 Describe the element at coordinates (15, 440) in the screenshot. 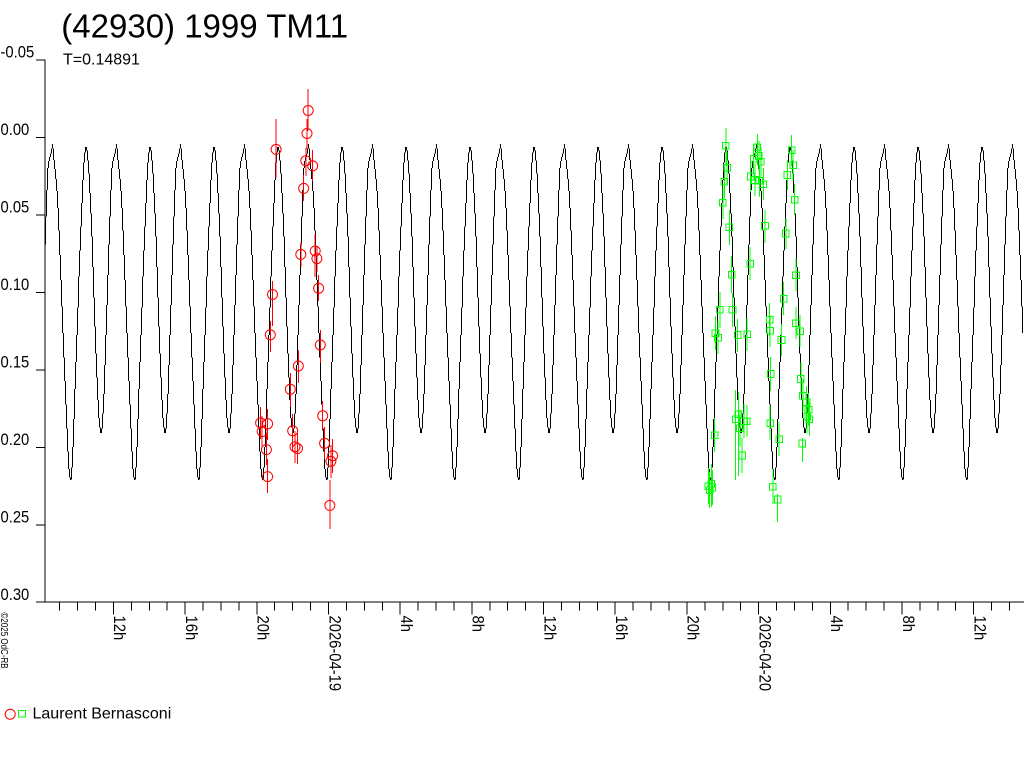

I see `svg-text: 0.20` at that location.